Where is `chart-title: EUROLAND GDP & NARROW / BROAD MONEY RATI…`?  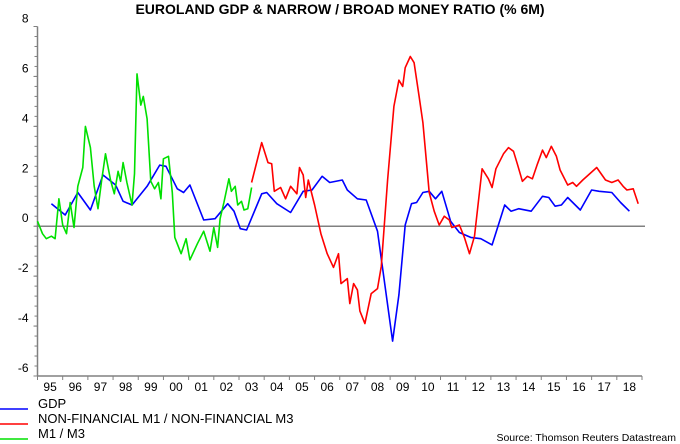 chart-title: EUROLAND GDP & NARROW / BROAD MONEY RATI… is located at coordinates (339, 9).